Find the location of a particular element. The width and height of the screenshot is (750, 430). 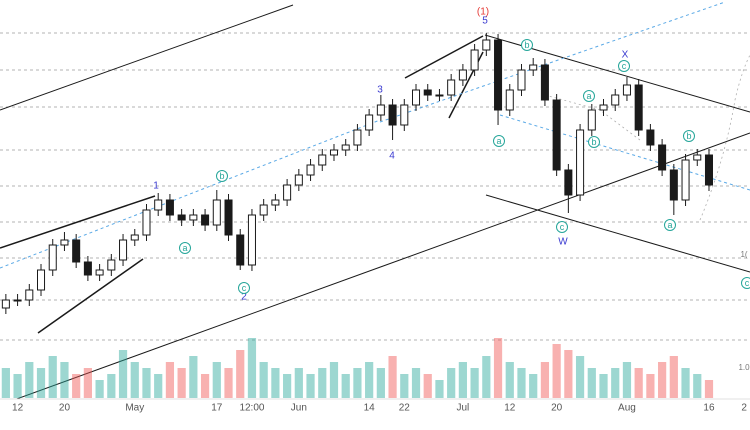

x-axis-strip is located at coordinates (375, 414).